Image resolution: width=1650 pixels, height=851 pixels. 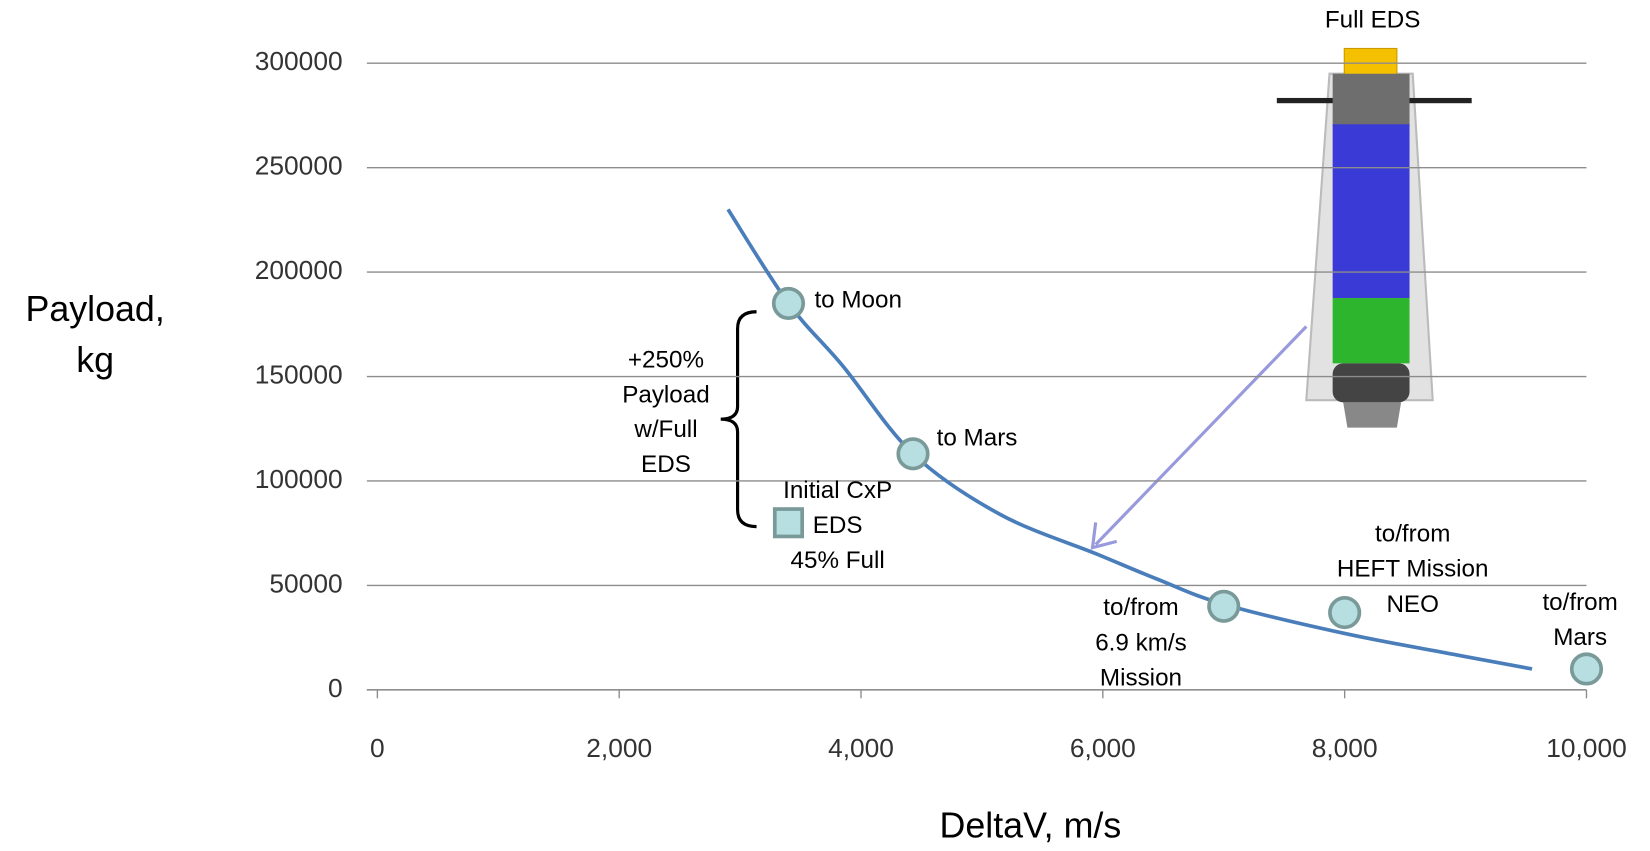 What do you see at coordinates (1373, 19) in the screenshot?
I see `rocket-label: Full EDS` at bounding box center [1373, 19].